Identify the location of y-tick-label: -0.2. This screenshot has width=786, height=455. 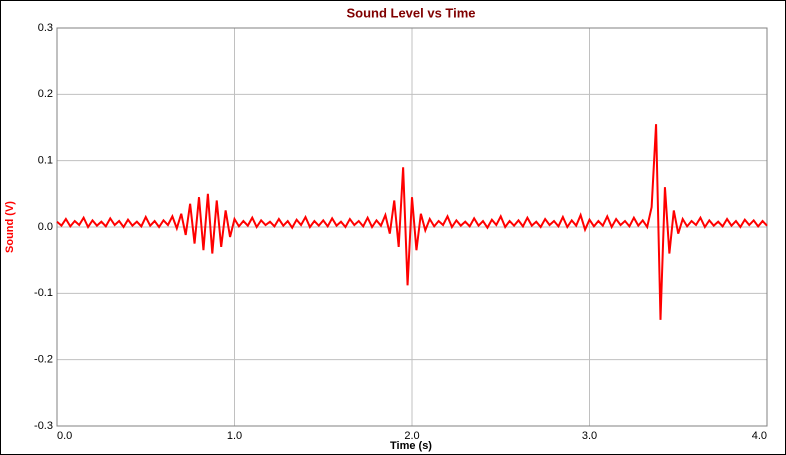
(43, 360).